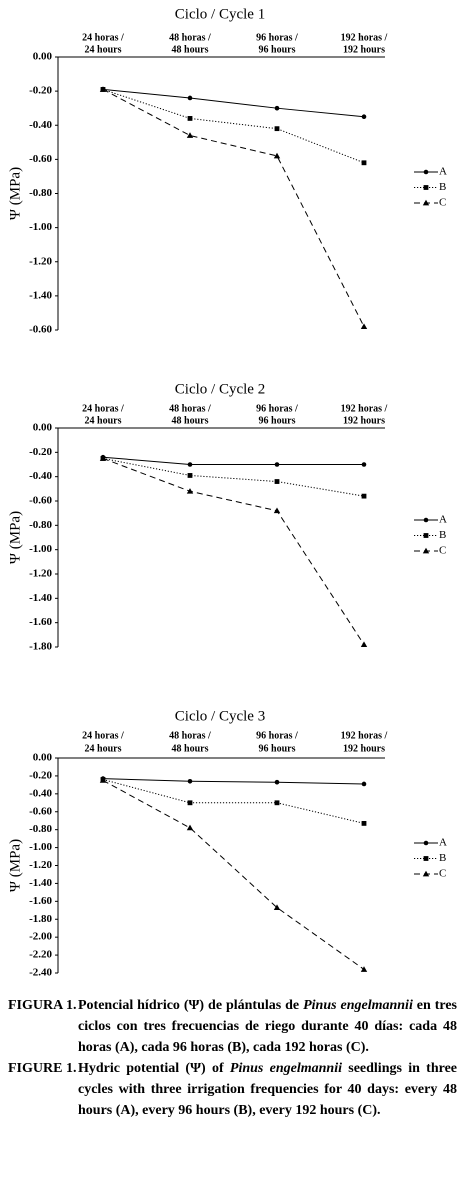 The height and width of the screenshot is (1185, 463). Describe the element at coordinates (40, 525) in the screenshot. I see `y-tick-label: -0.80` at that location.